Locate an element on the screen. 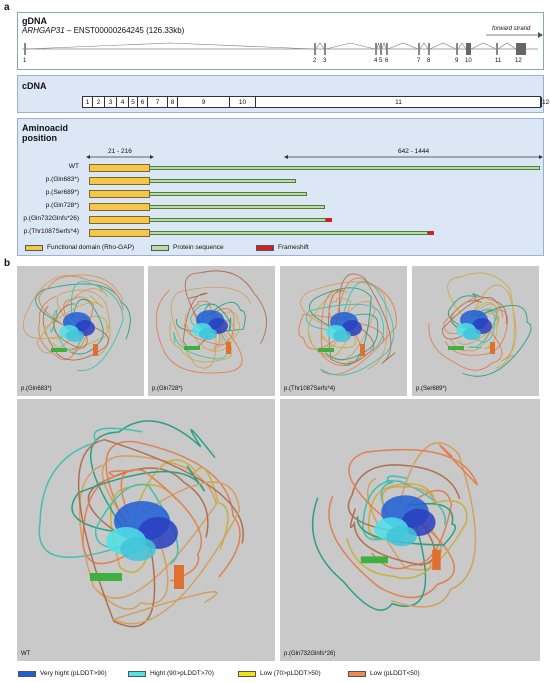 Image resolution: width=550 pixels, height=682 pixels. structure-ser689: p.(Ser689*) is located at coordinates (475, 331).